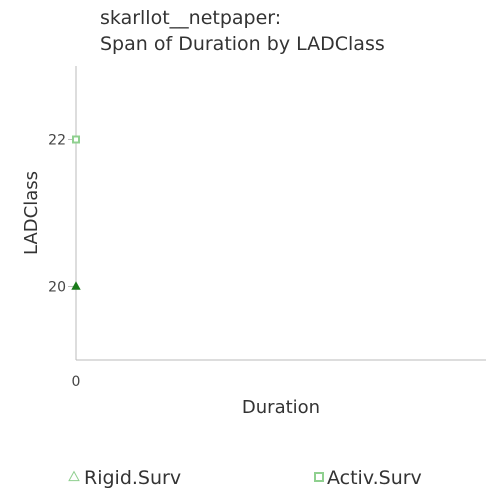 The image size is (500, 500). I want to click on chart-title-line-2: Span of Duration by LADClass, so click(242, 44).